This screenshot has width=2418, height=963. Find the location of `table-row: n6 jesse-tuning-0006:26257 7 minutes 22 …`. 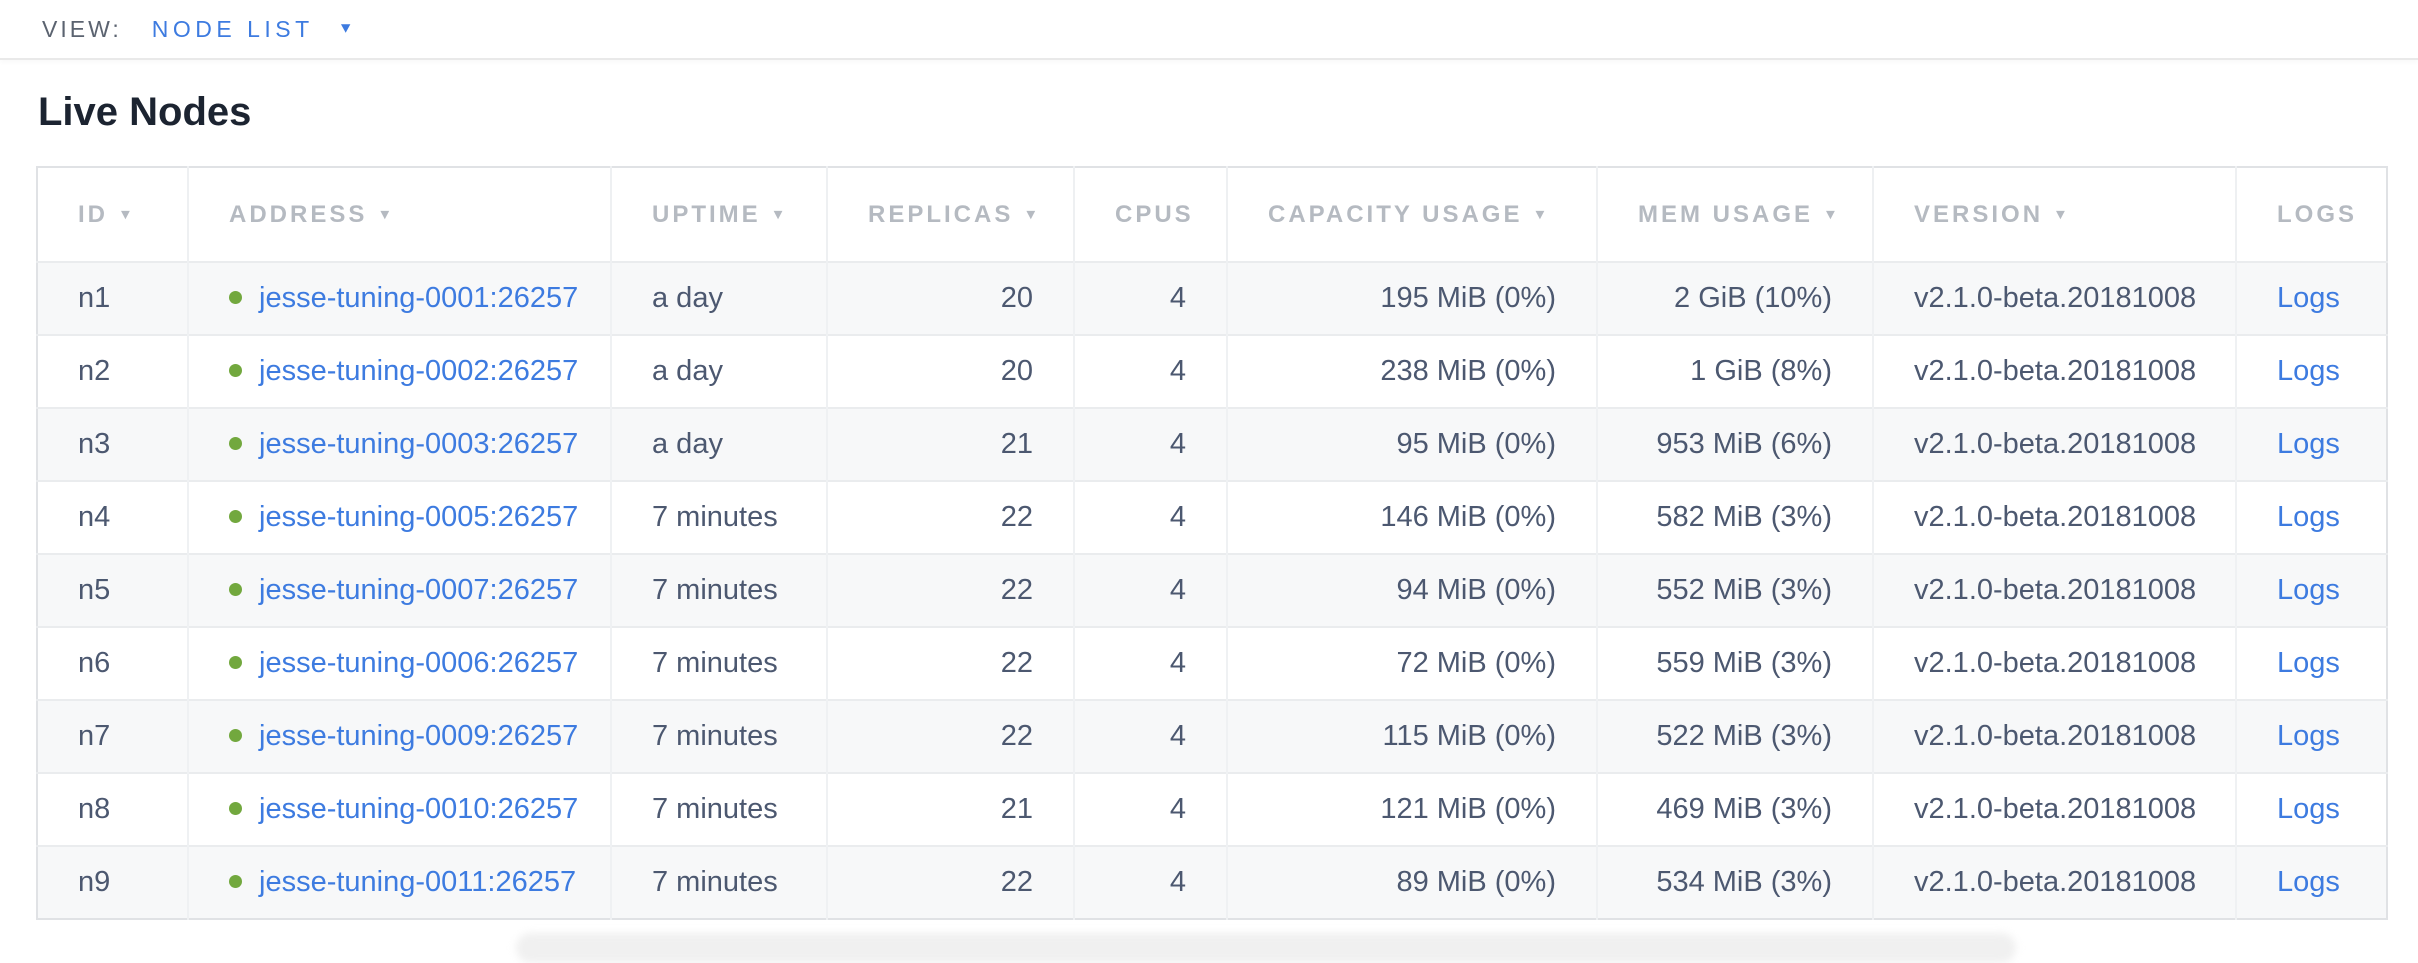

table-row: n6 jesse-tuning-0006:26257 7 minutes 22 … is located at coordinates (1212, 663).